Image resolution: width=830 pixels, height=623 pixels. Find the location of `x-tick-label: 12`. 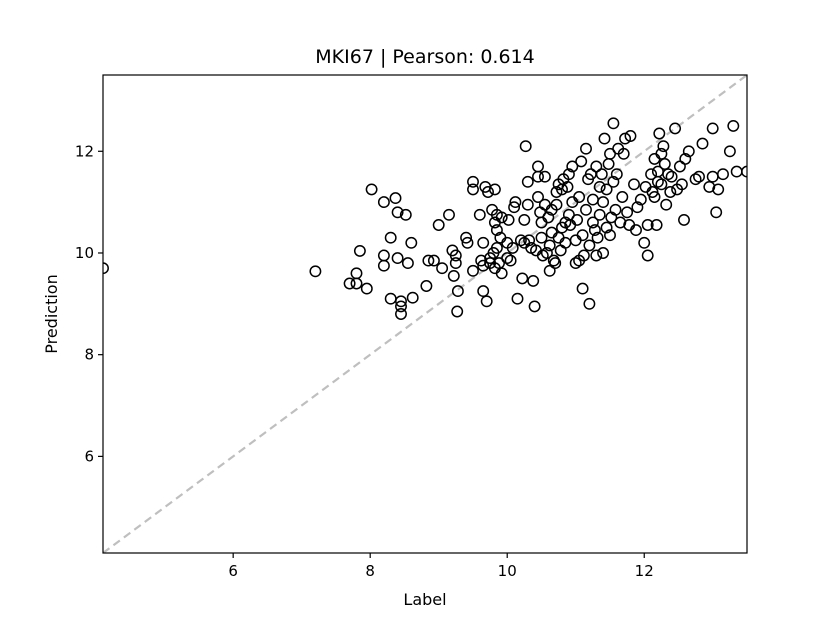

x-tick-label: 12 is located at coordinates (644, 571).